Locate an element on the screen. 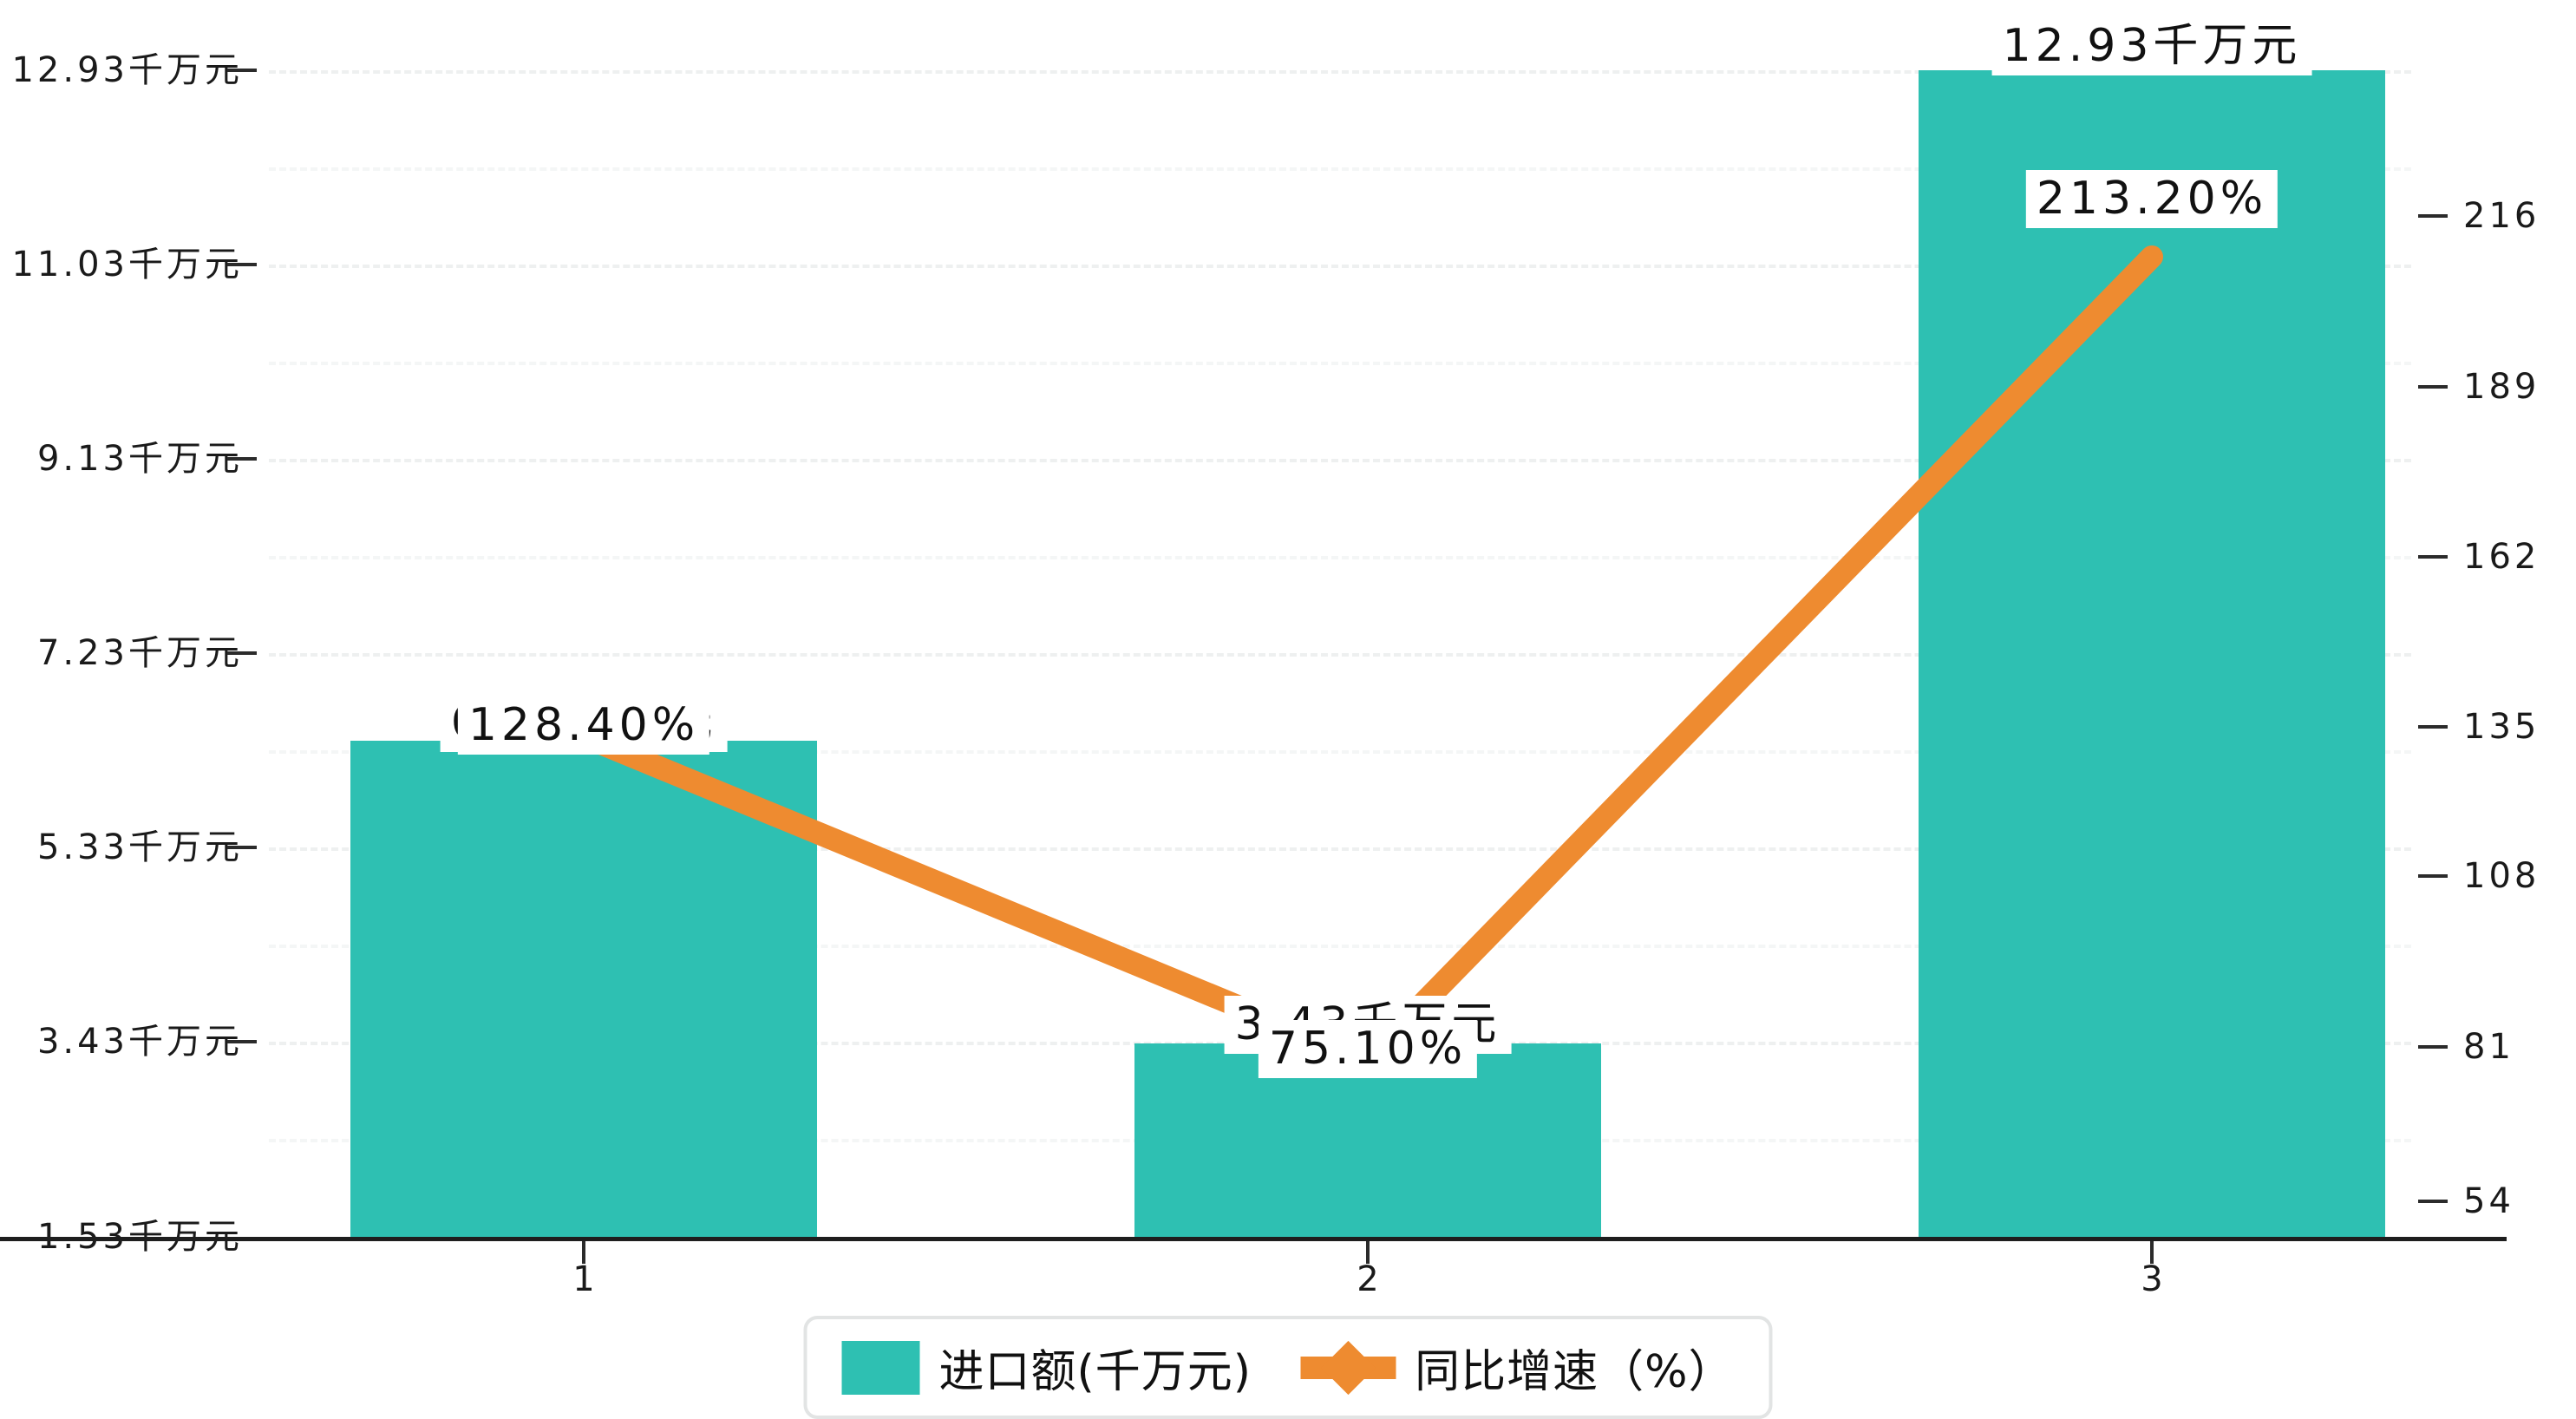 The height and width of the screenshot is (1419, 2576). y-right-tick-label: 135 is located at coordinates (2501, 727).